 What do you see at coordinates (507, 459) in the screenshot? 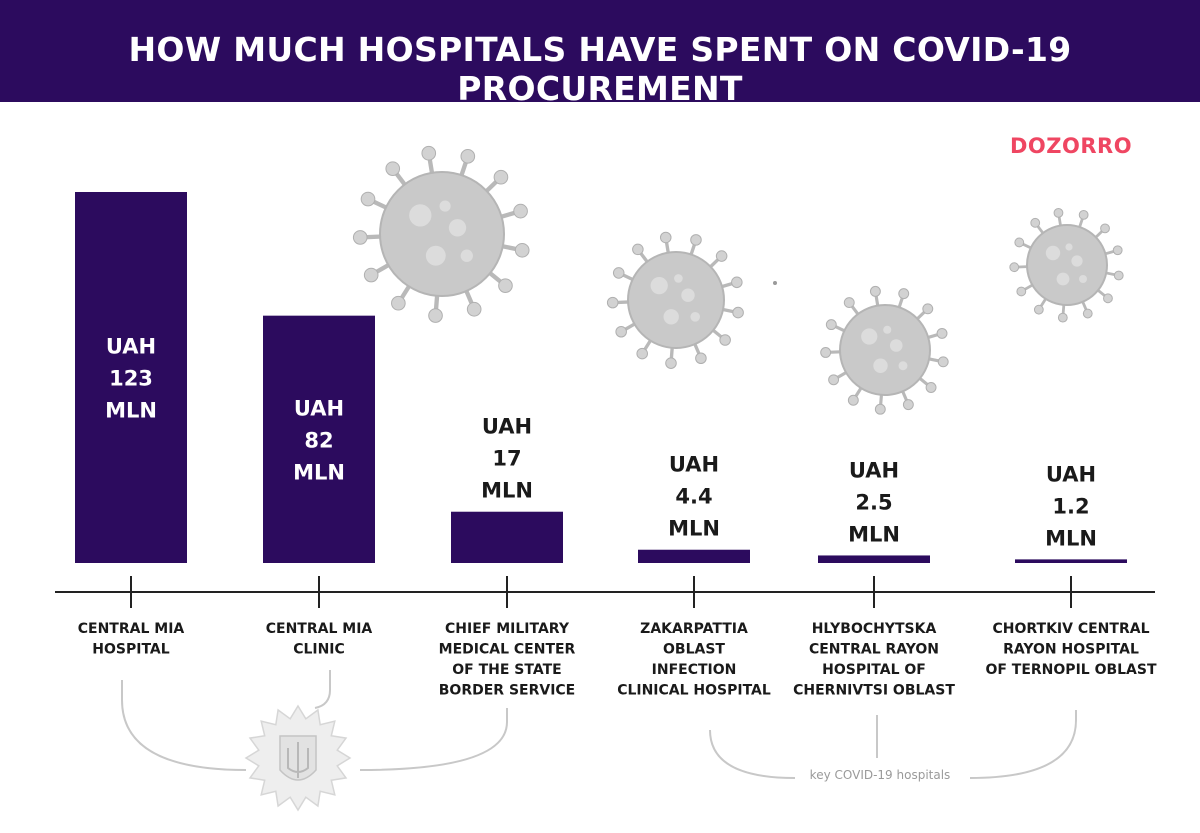
I see `bar-value-label: UAH 17 MLN` at bounding box center [507, 459].